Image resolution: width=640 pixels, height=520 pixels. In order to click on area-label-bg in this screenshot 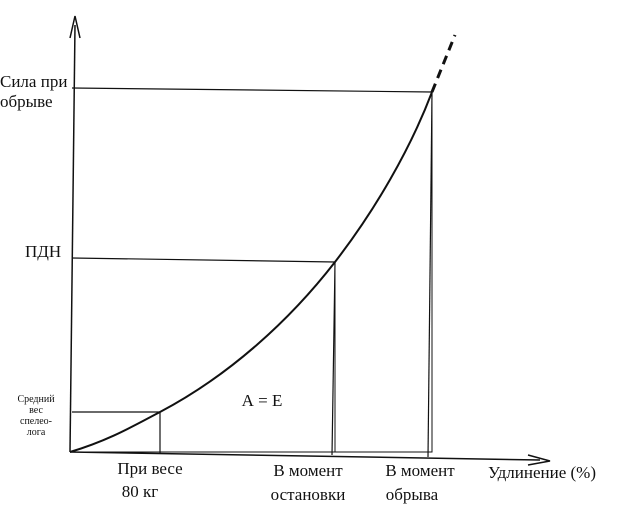, I will do `click(262, 400)`.